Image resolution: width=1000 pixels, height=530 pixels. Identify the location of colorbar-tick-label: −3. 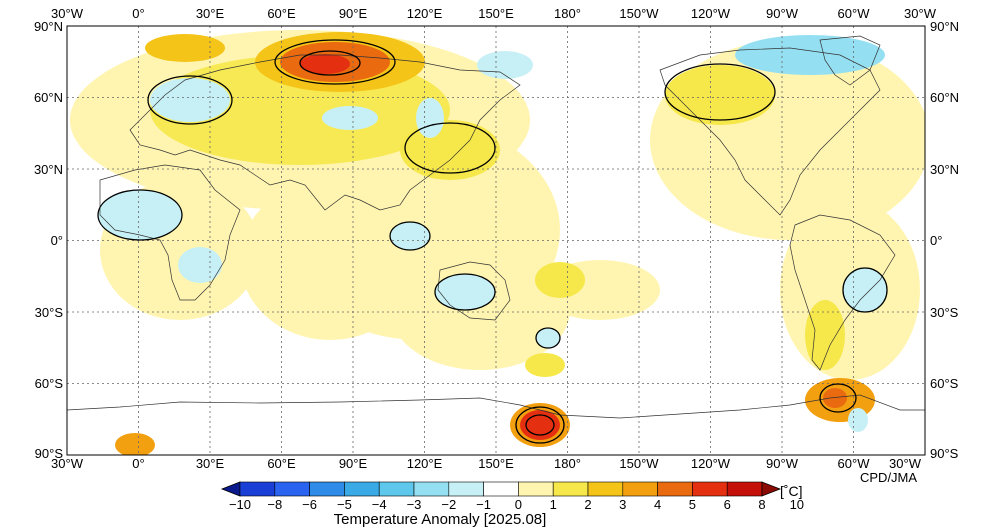
(414, 504).